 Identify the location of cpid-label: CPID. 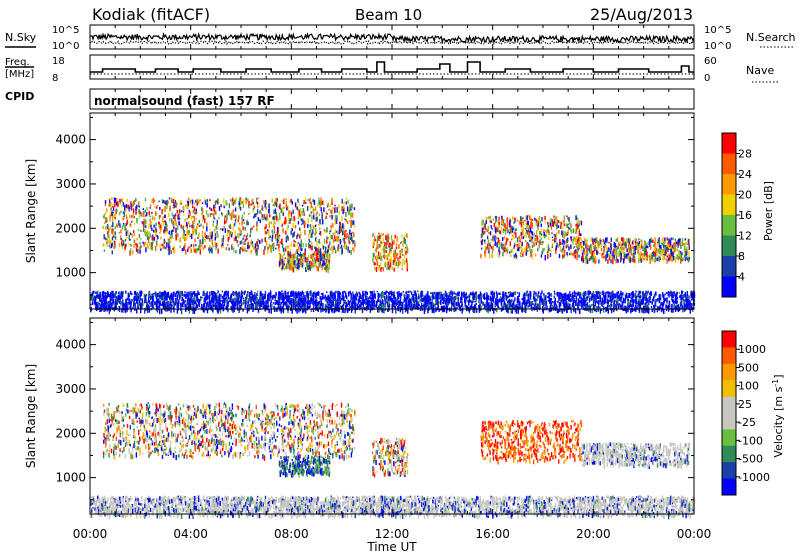
(19, 96).